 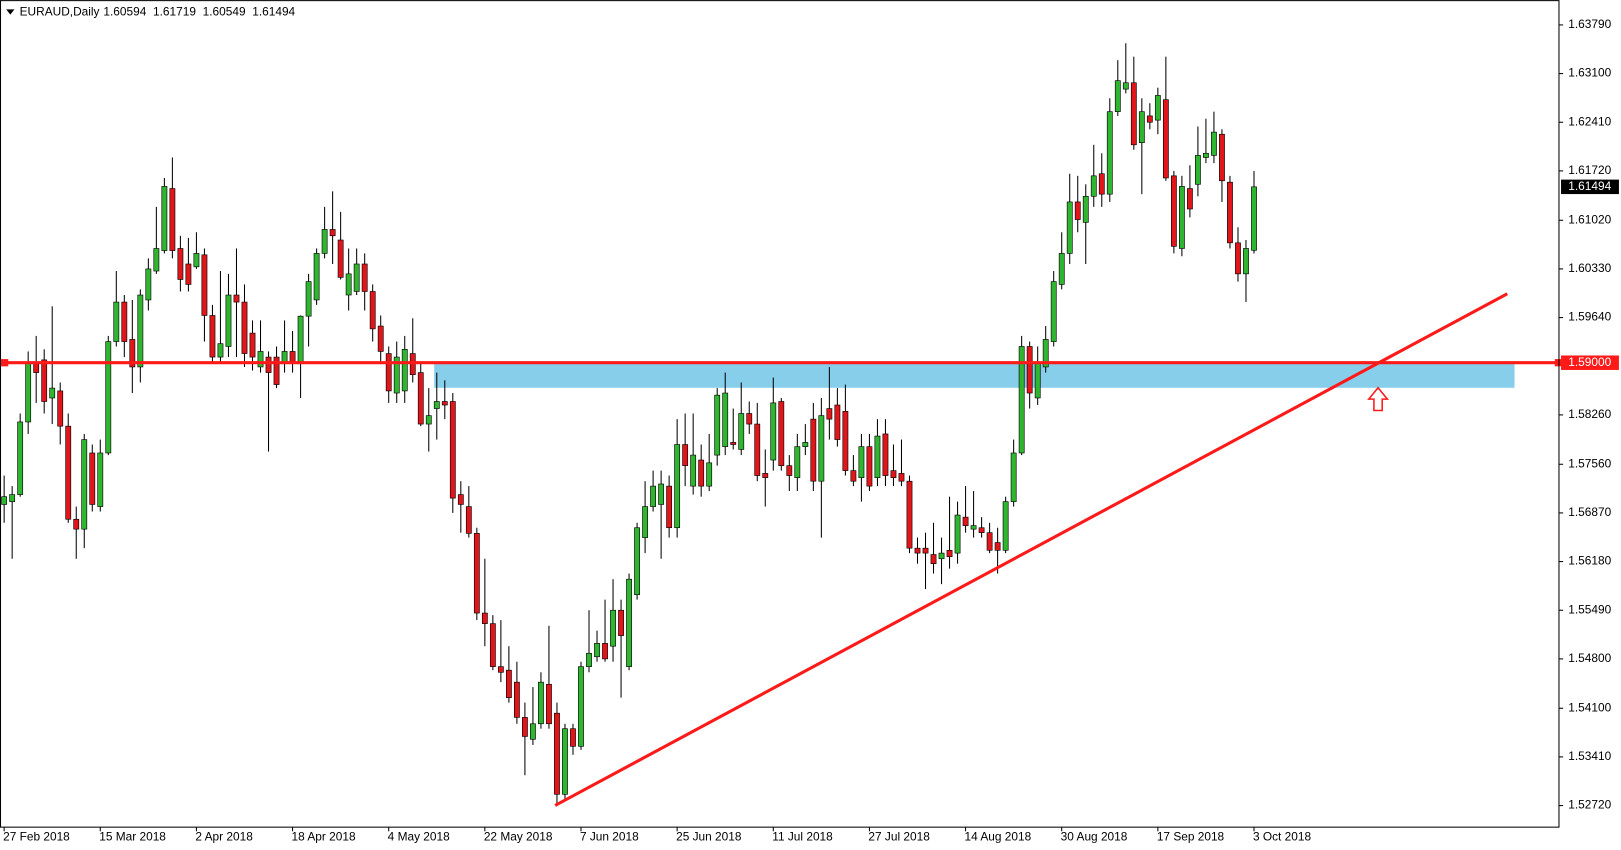 What do you see at coordinates (1589, 317) in the screenshot?
I see `y-tick-label: 1.59640` at bounding box center [1589, 317].